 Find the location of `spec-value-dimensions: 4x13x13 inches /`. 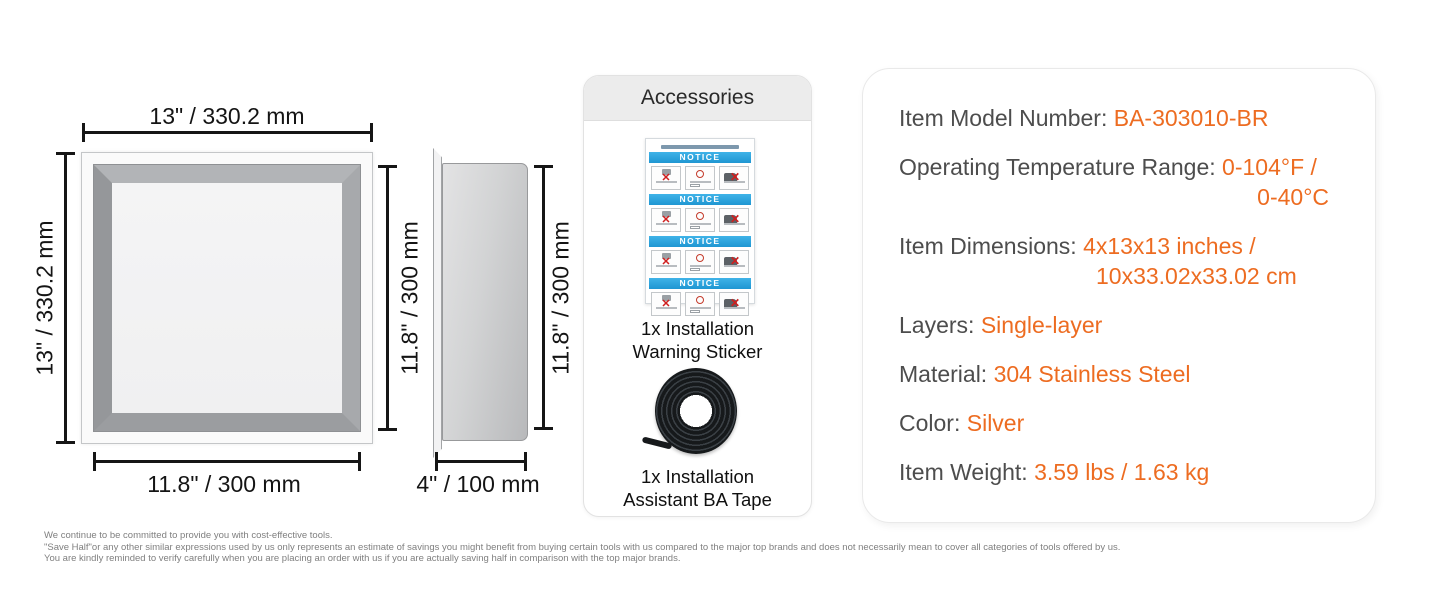

spec-value-dimensions: 4x13x13 inches / is located at coordinates (1169, 246).